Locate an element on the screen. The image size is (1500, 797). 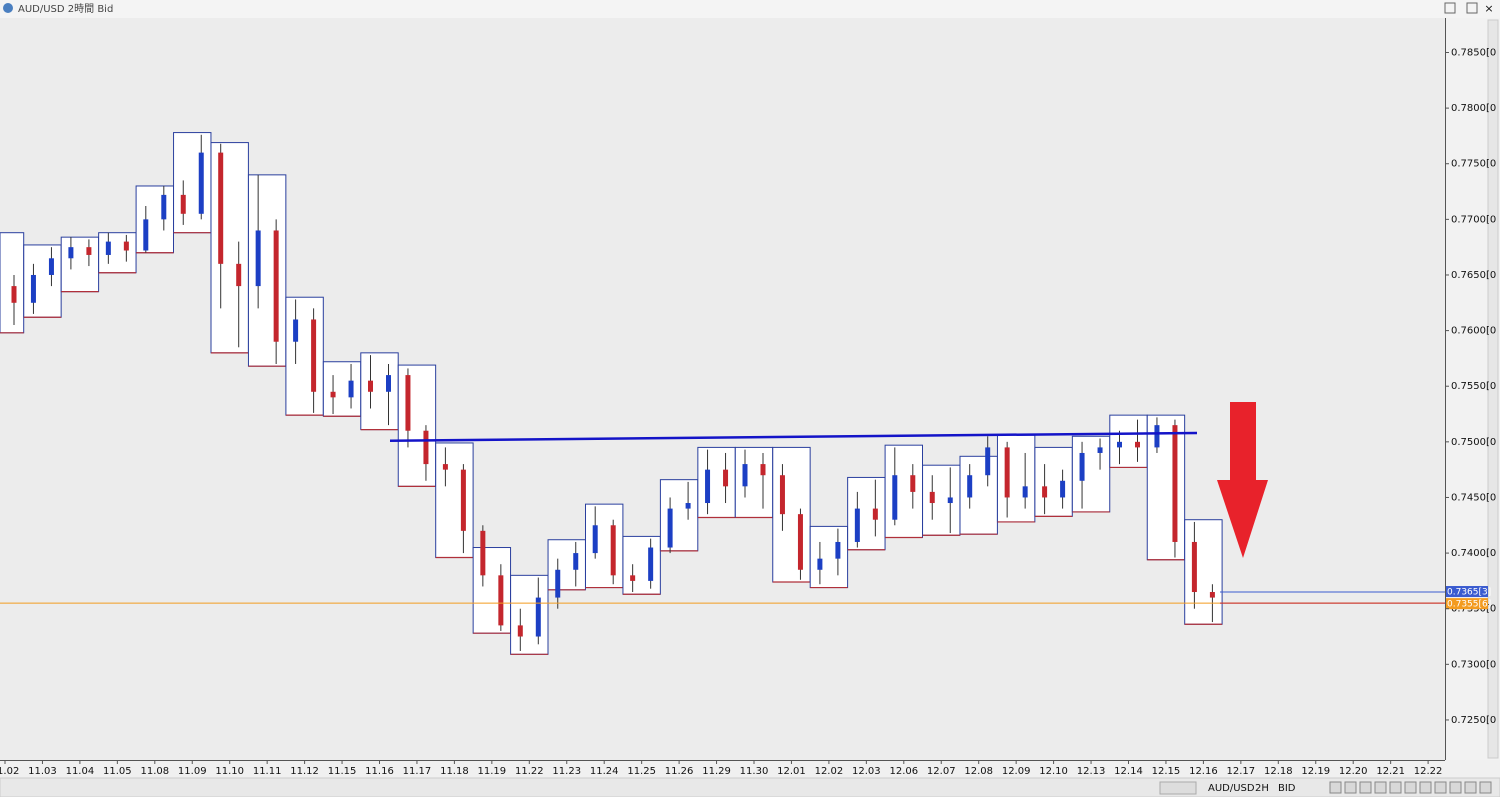
x-tick-label: 12.14 is located at coordinates (1128, 771).